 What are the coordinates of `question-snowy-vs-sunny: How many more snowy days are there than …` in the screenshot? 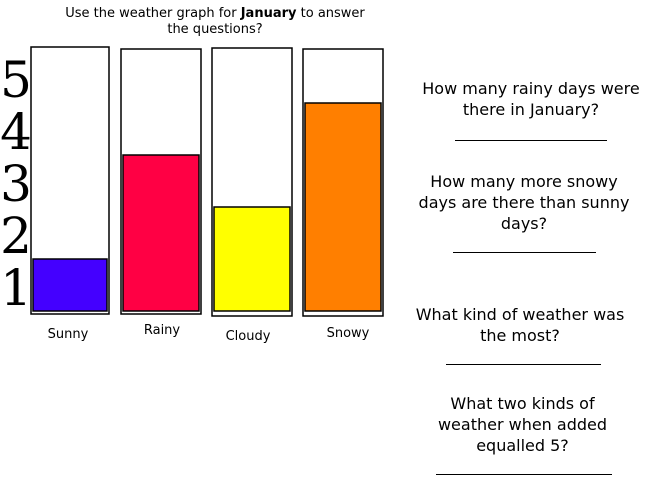 It's located at (524, 202).